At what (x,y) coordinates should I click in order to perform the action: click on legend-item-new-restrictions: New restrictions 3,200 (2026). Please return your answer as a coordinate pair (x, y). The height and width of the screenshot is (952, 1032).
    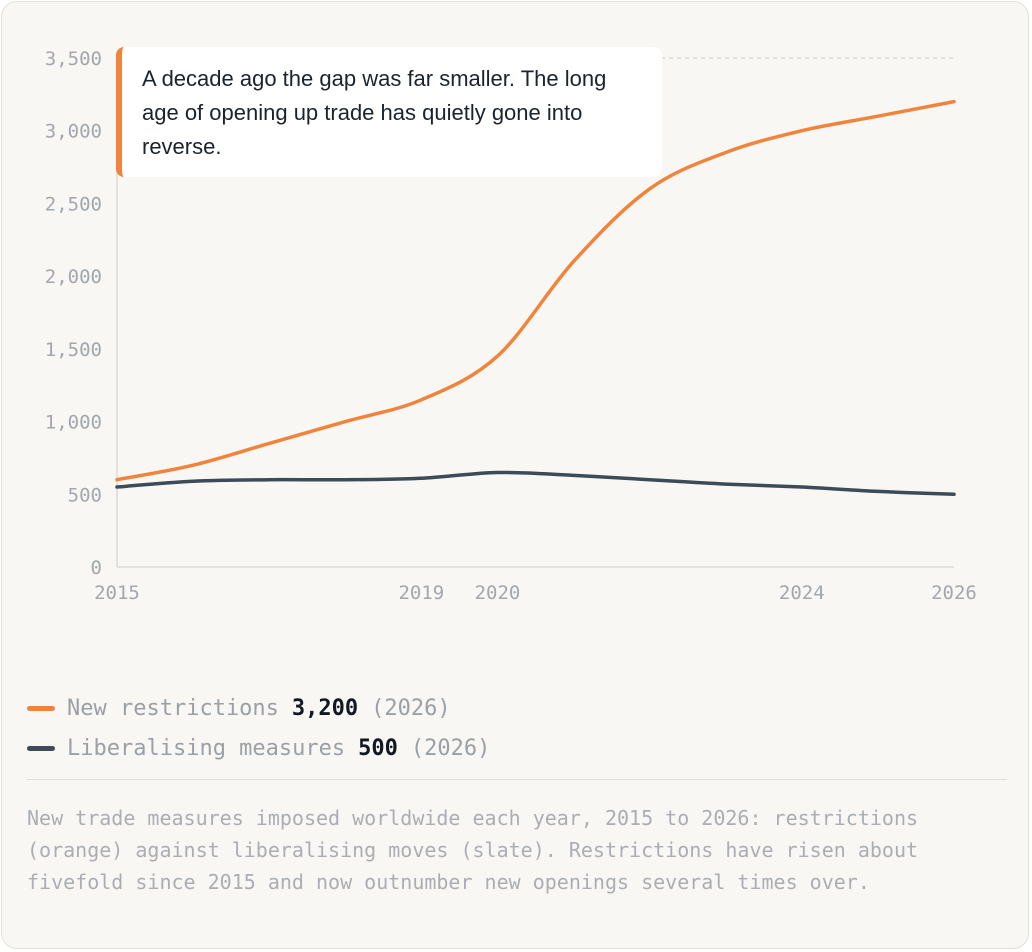
    Looking at the image, I should click on (258, 708).